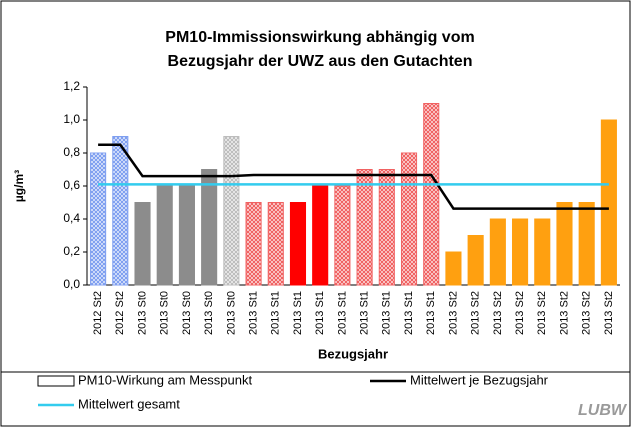  What do you see at coordinates (479, 379) in the screenshot?
I see `legend-label: Mittelwert je Bezugsjahr` at bounding box center [479, 379].